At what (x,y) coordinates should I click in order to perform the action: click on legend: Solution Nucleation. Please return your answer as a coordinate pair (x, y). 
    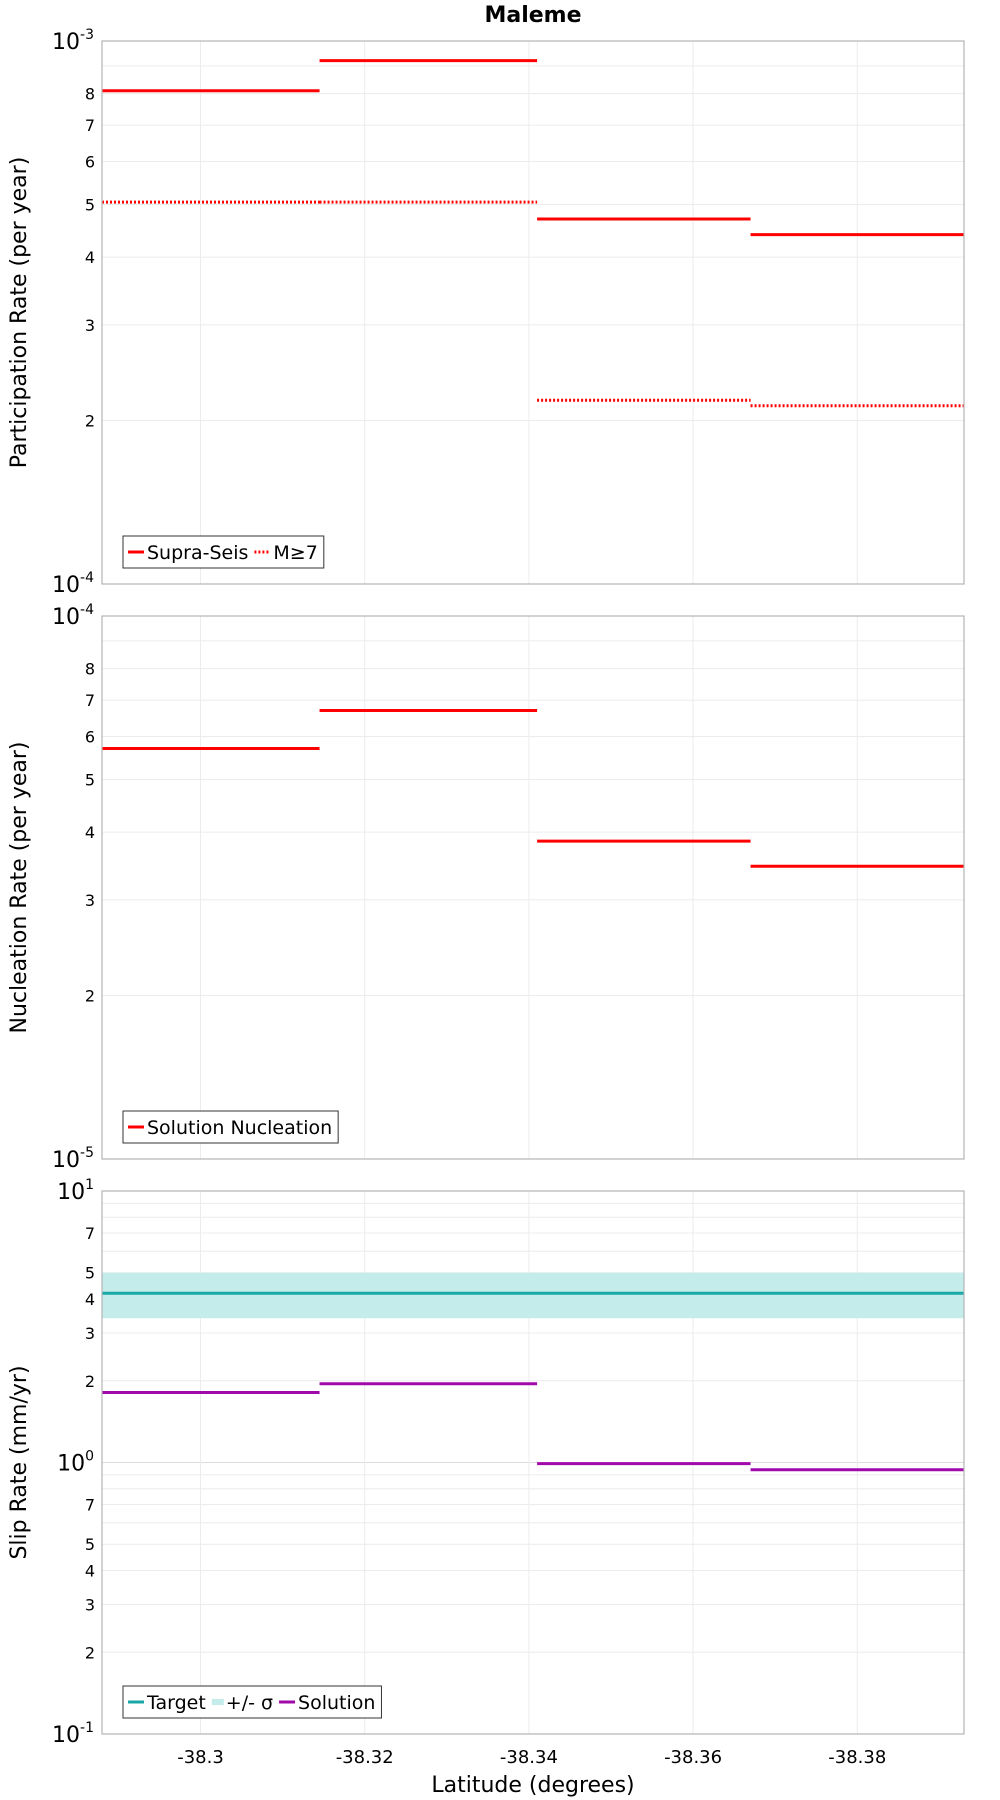
    Looking at the image, I should click on (230, 1127).